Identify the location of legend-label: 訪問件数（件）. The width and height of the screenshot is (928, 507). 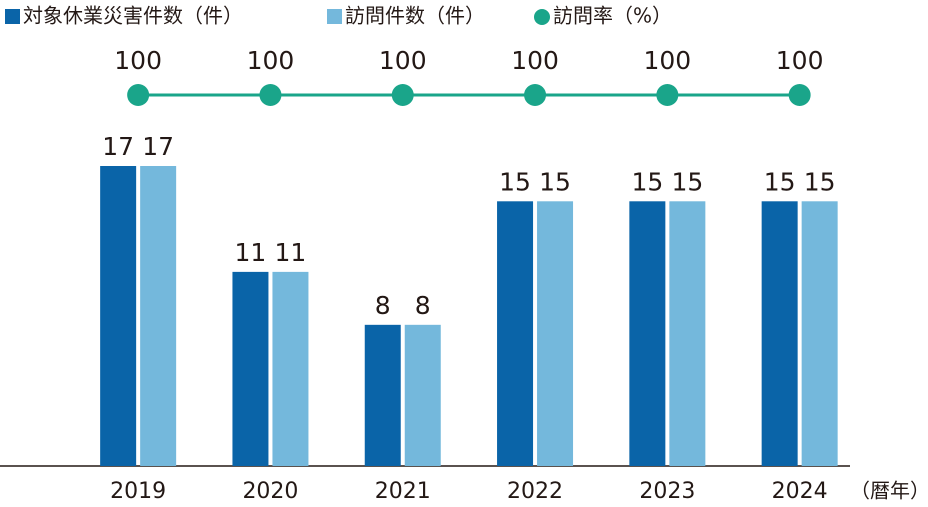
(415, 16).